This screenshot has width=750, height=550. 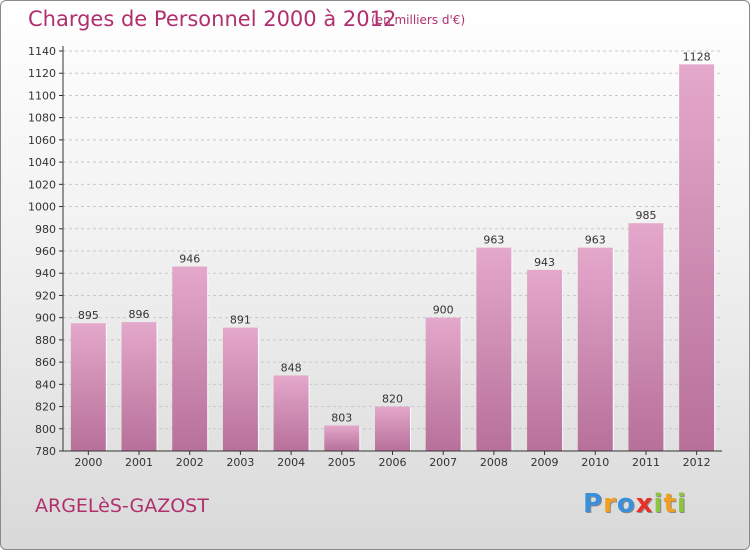 What do you see at coordinates (494, 462) in the screenshot?
I see `x-tick-label: 2008` at bounding box center [494, 462].